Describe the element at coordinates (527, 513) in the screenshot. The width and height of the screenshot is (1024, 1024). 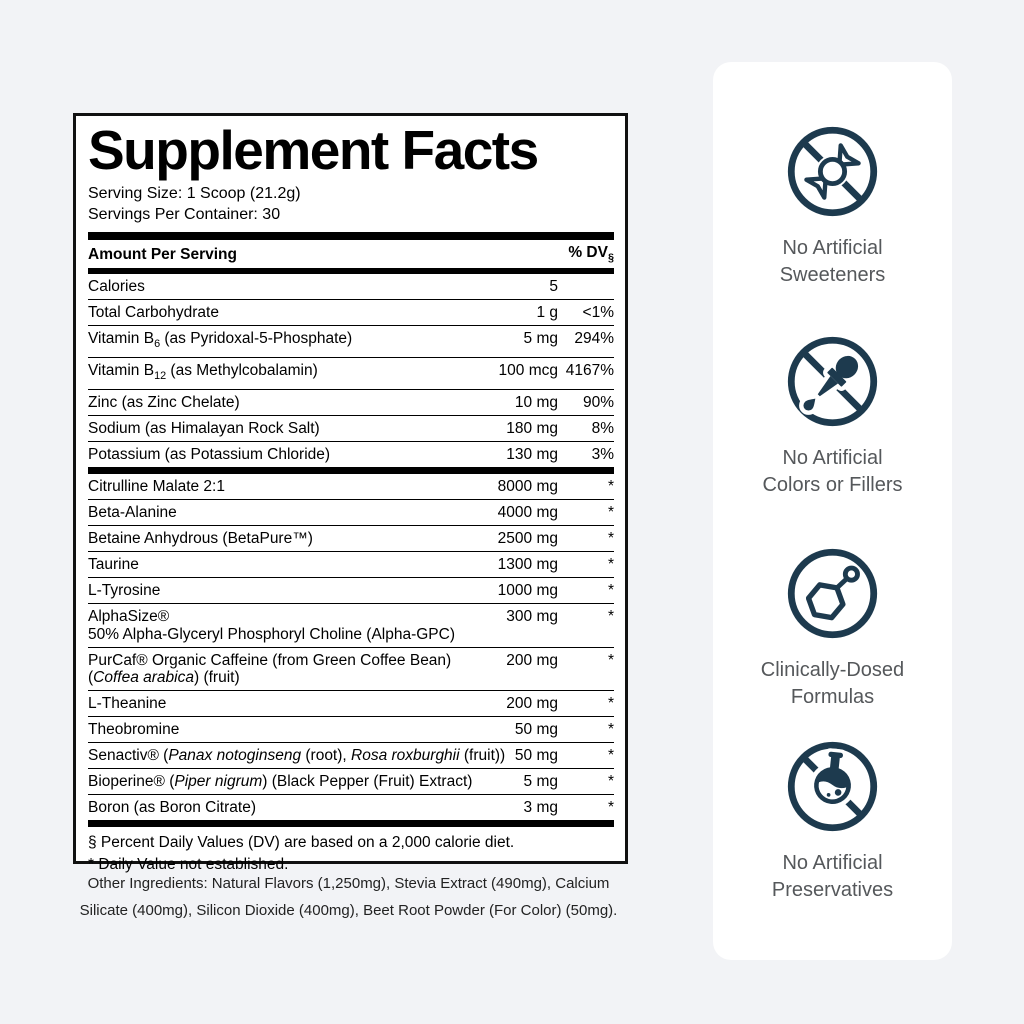
I see `ingredient-amount: 4000 mg` at that location.